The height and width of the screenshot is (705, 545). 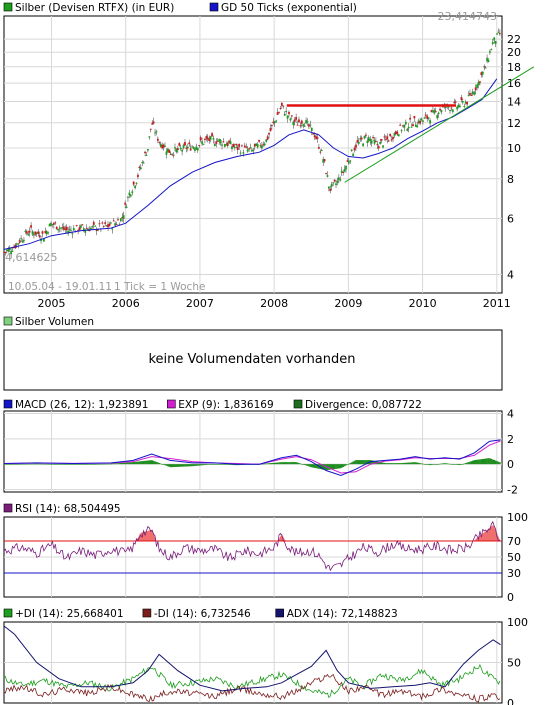 I want to click on price-max-label: 23,414743, so click(x=468, y=16).